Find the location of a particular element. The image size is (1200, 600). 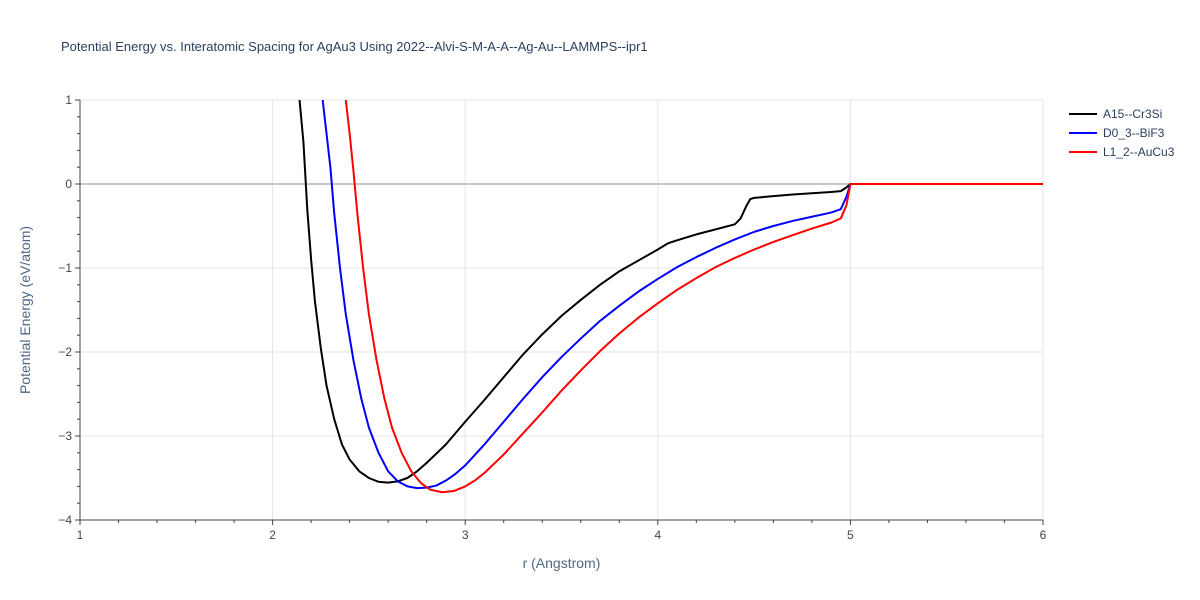

legend: A15--Cr3Si D0_3--BiF3 L1_2--AuCu3 is located at coordinates (1122, 133).